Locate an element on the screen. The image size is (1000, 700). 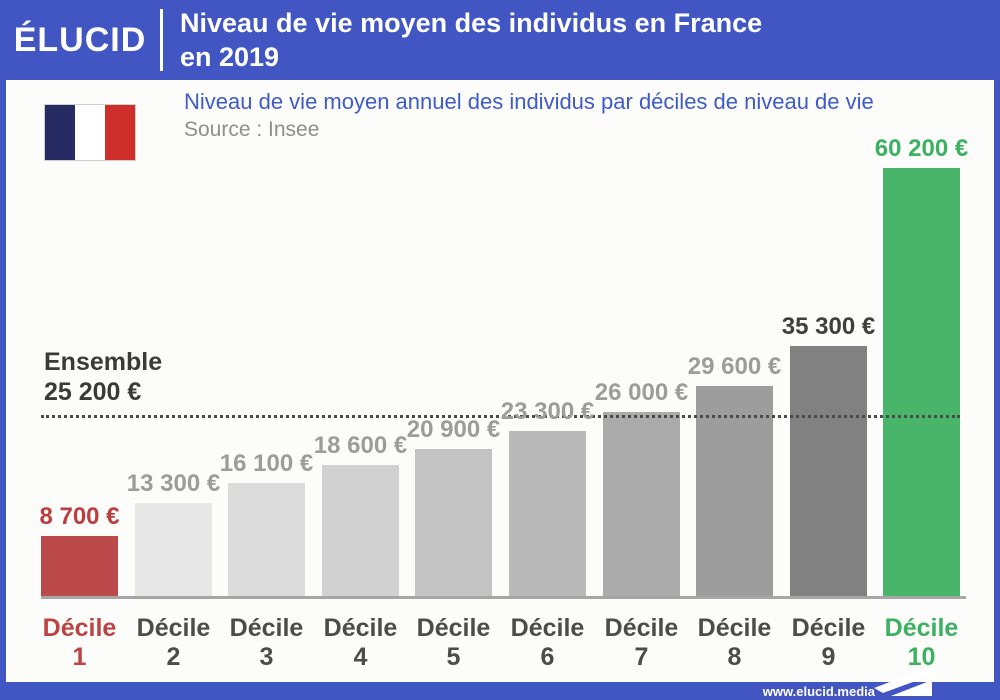
source-label: Source : Insee is located at coordinates (252, 129).